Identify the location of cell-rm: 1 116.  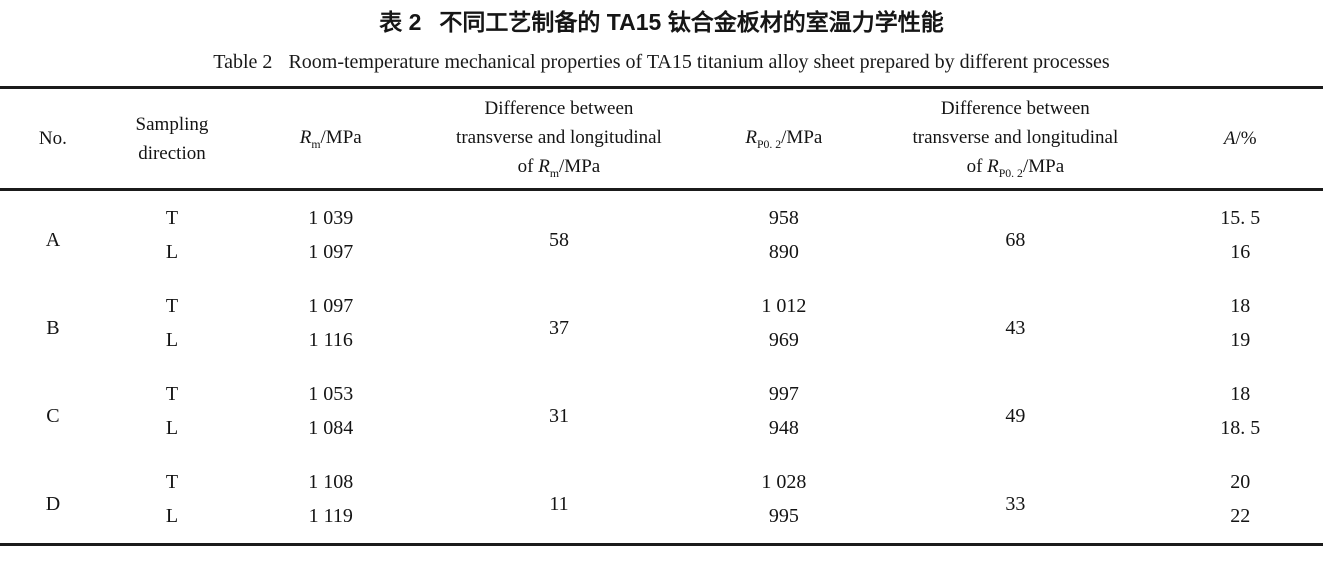
(330, 340).